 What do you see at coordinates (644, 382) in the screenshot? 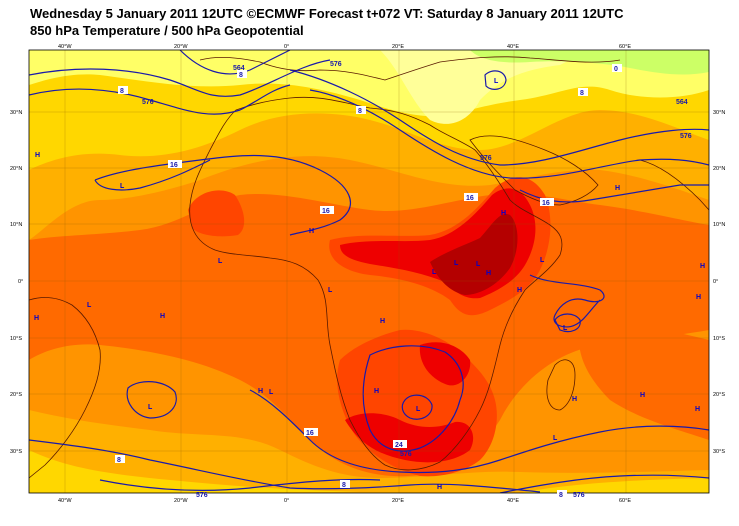
I see `temp-band-dark-orange-east` at bounding box center [644, 382].